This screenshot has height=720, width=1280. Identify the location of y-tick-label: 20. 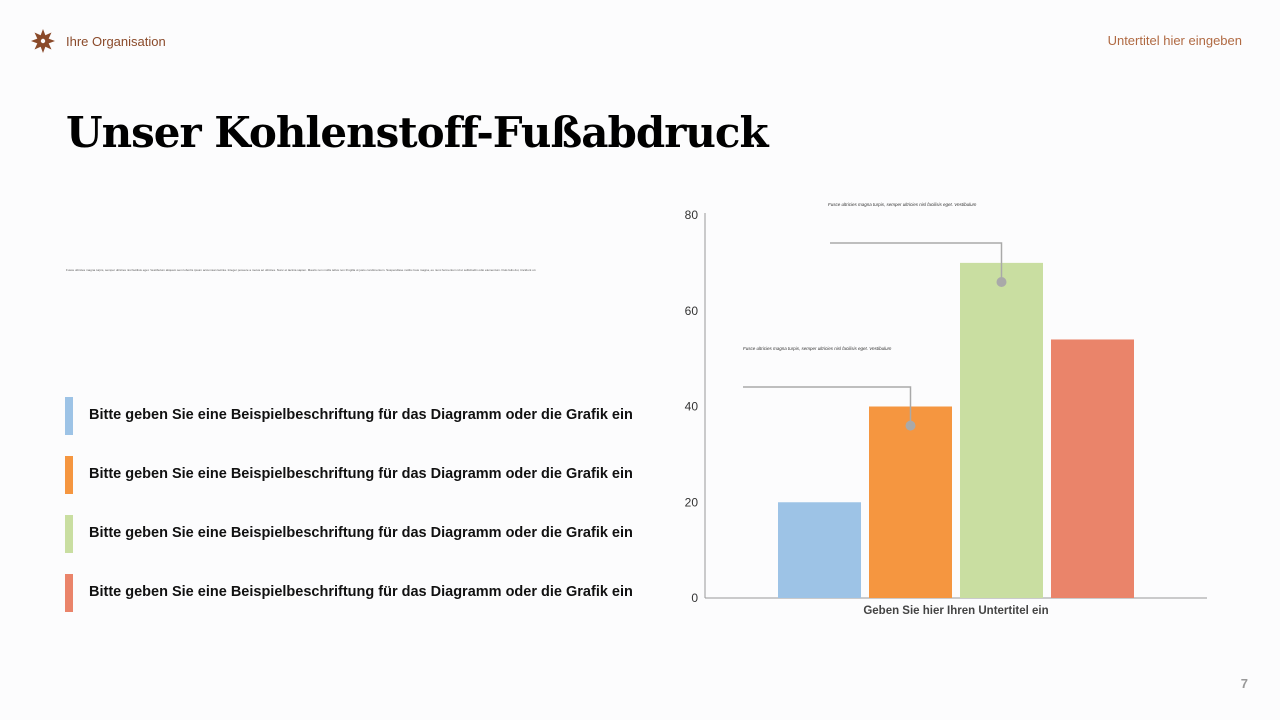
(692, 502).